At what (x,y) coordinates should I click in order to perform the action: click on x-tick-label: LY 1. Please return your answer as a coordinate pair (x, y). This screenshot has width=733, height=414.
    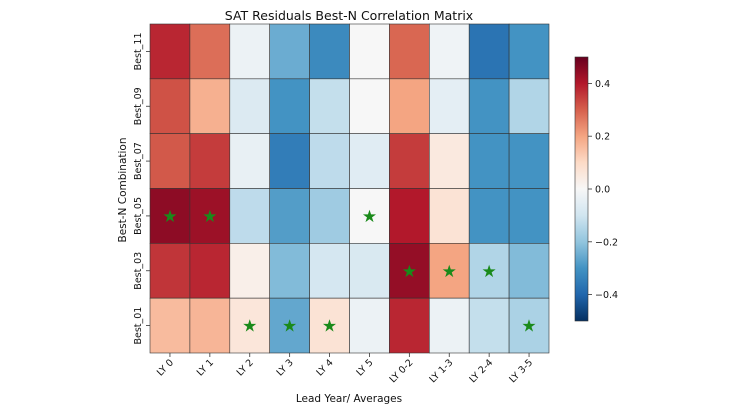
    Looking at the image, I should click on (205, 367).